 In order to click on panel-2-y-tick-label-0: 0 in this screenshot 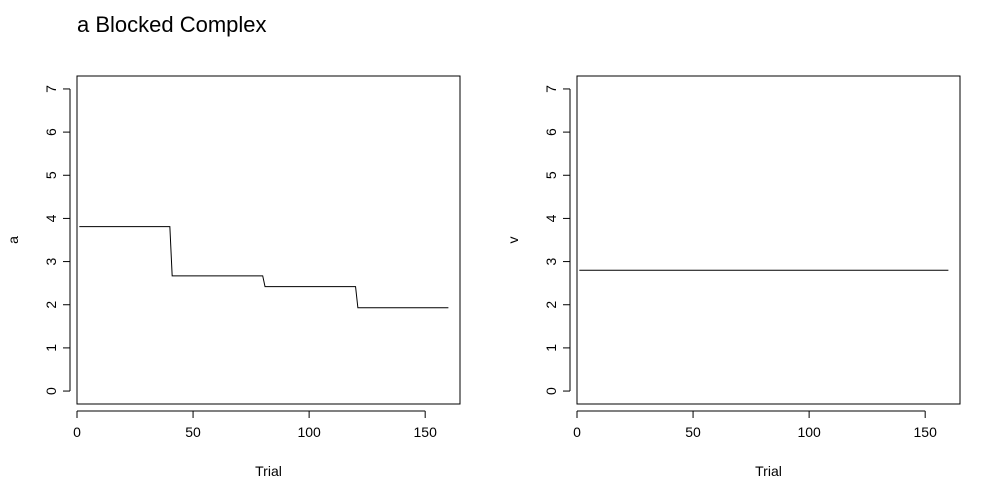, I will do `click(551, 391)`.